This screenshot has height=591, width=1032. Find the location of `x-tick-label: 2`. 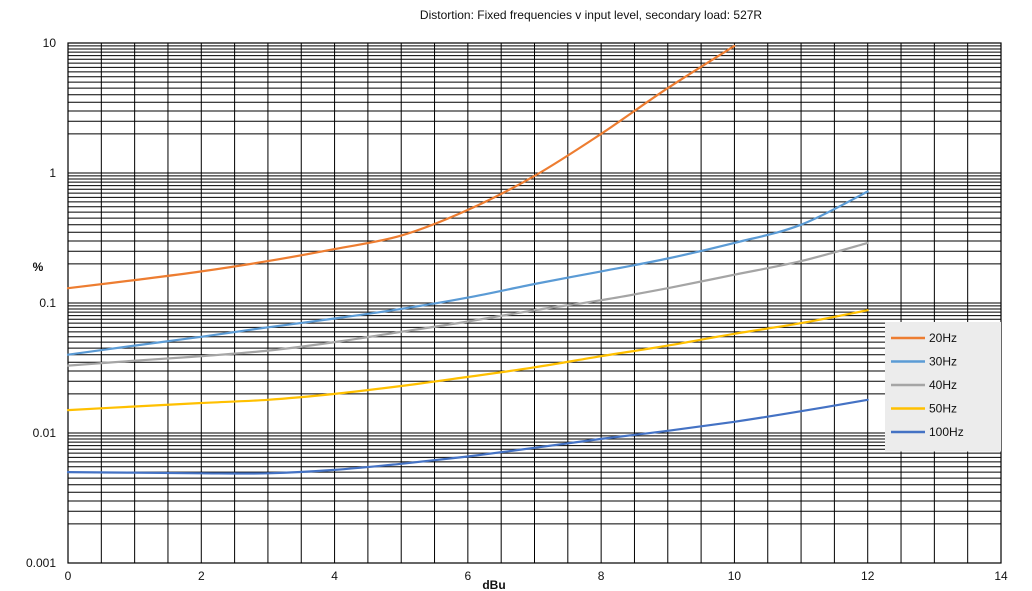

x-tick-label: 2 is located at coordinates (201, 576).